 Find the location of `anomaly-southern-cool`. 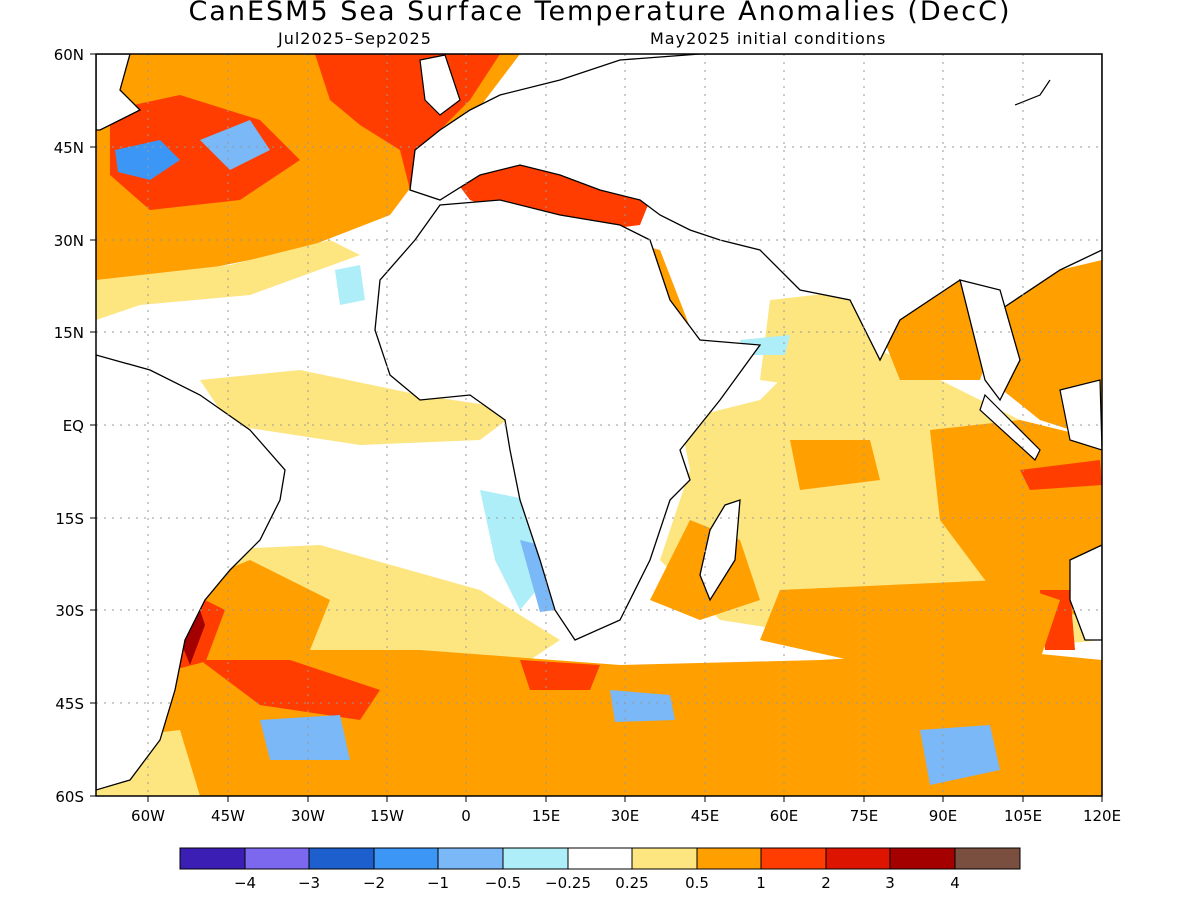

anomaly-southern-cool is located at coordinates (305, 737).